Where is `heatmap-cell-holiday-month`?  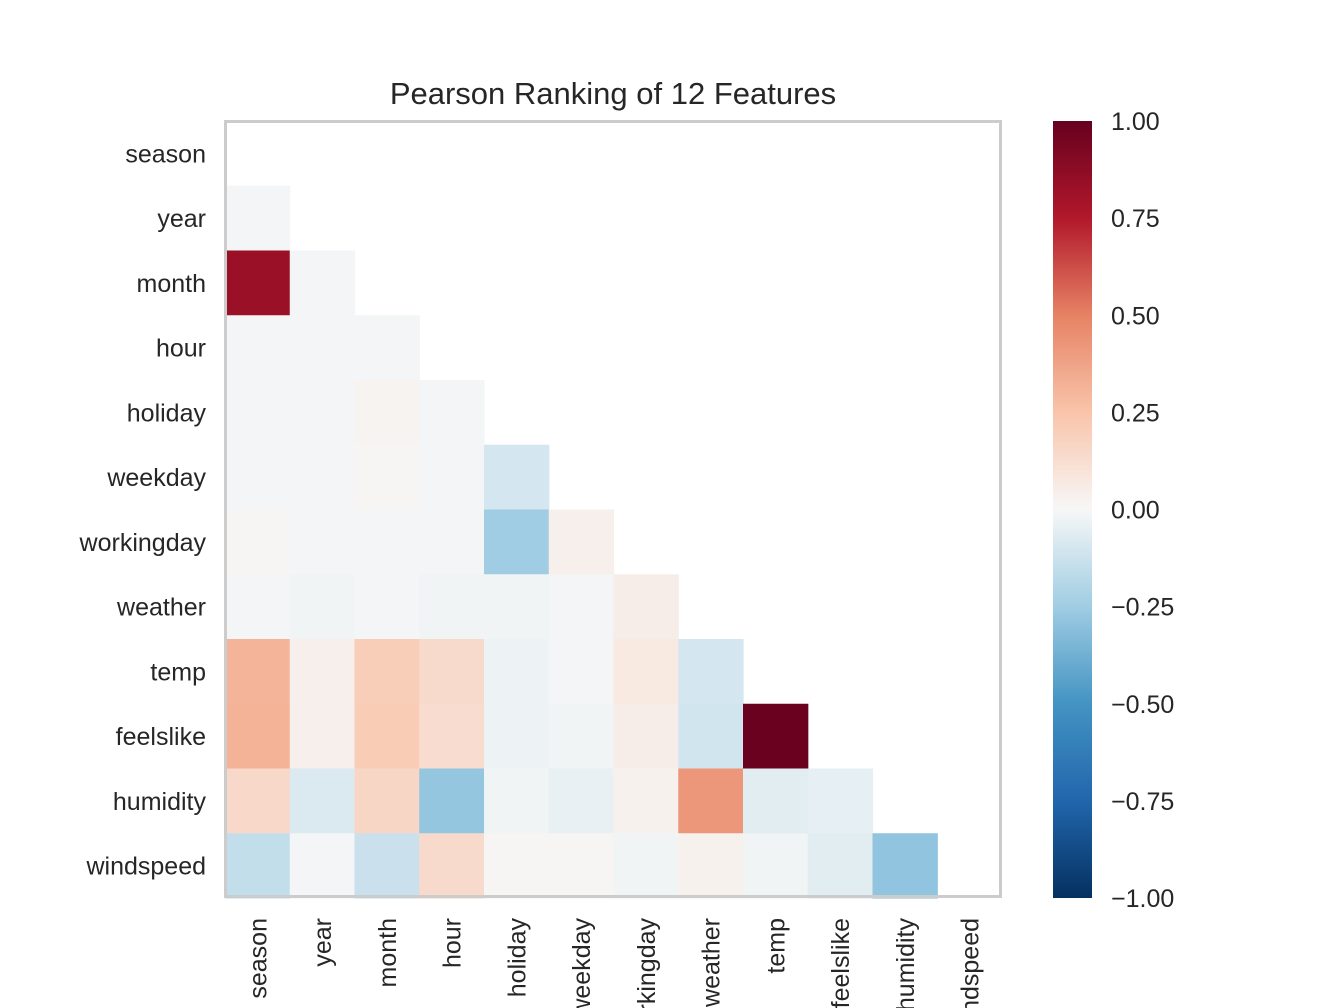 heatmap-cell-holiday-month is located at coordinates (387, 413).